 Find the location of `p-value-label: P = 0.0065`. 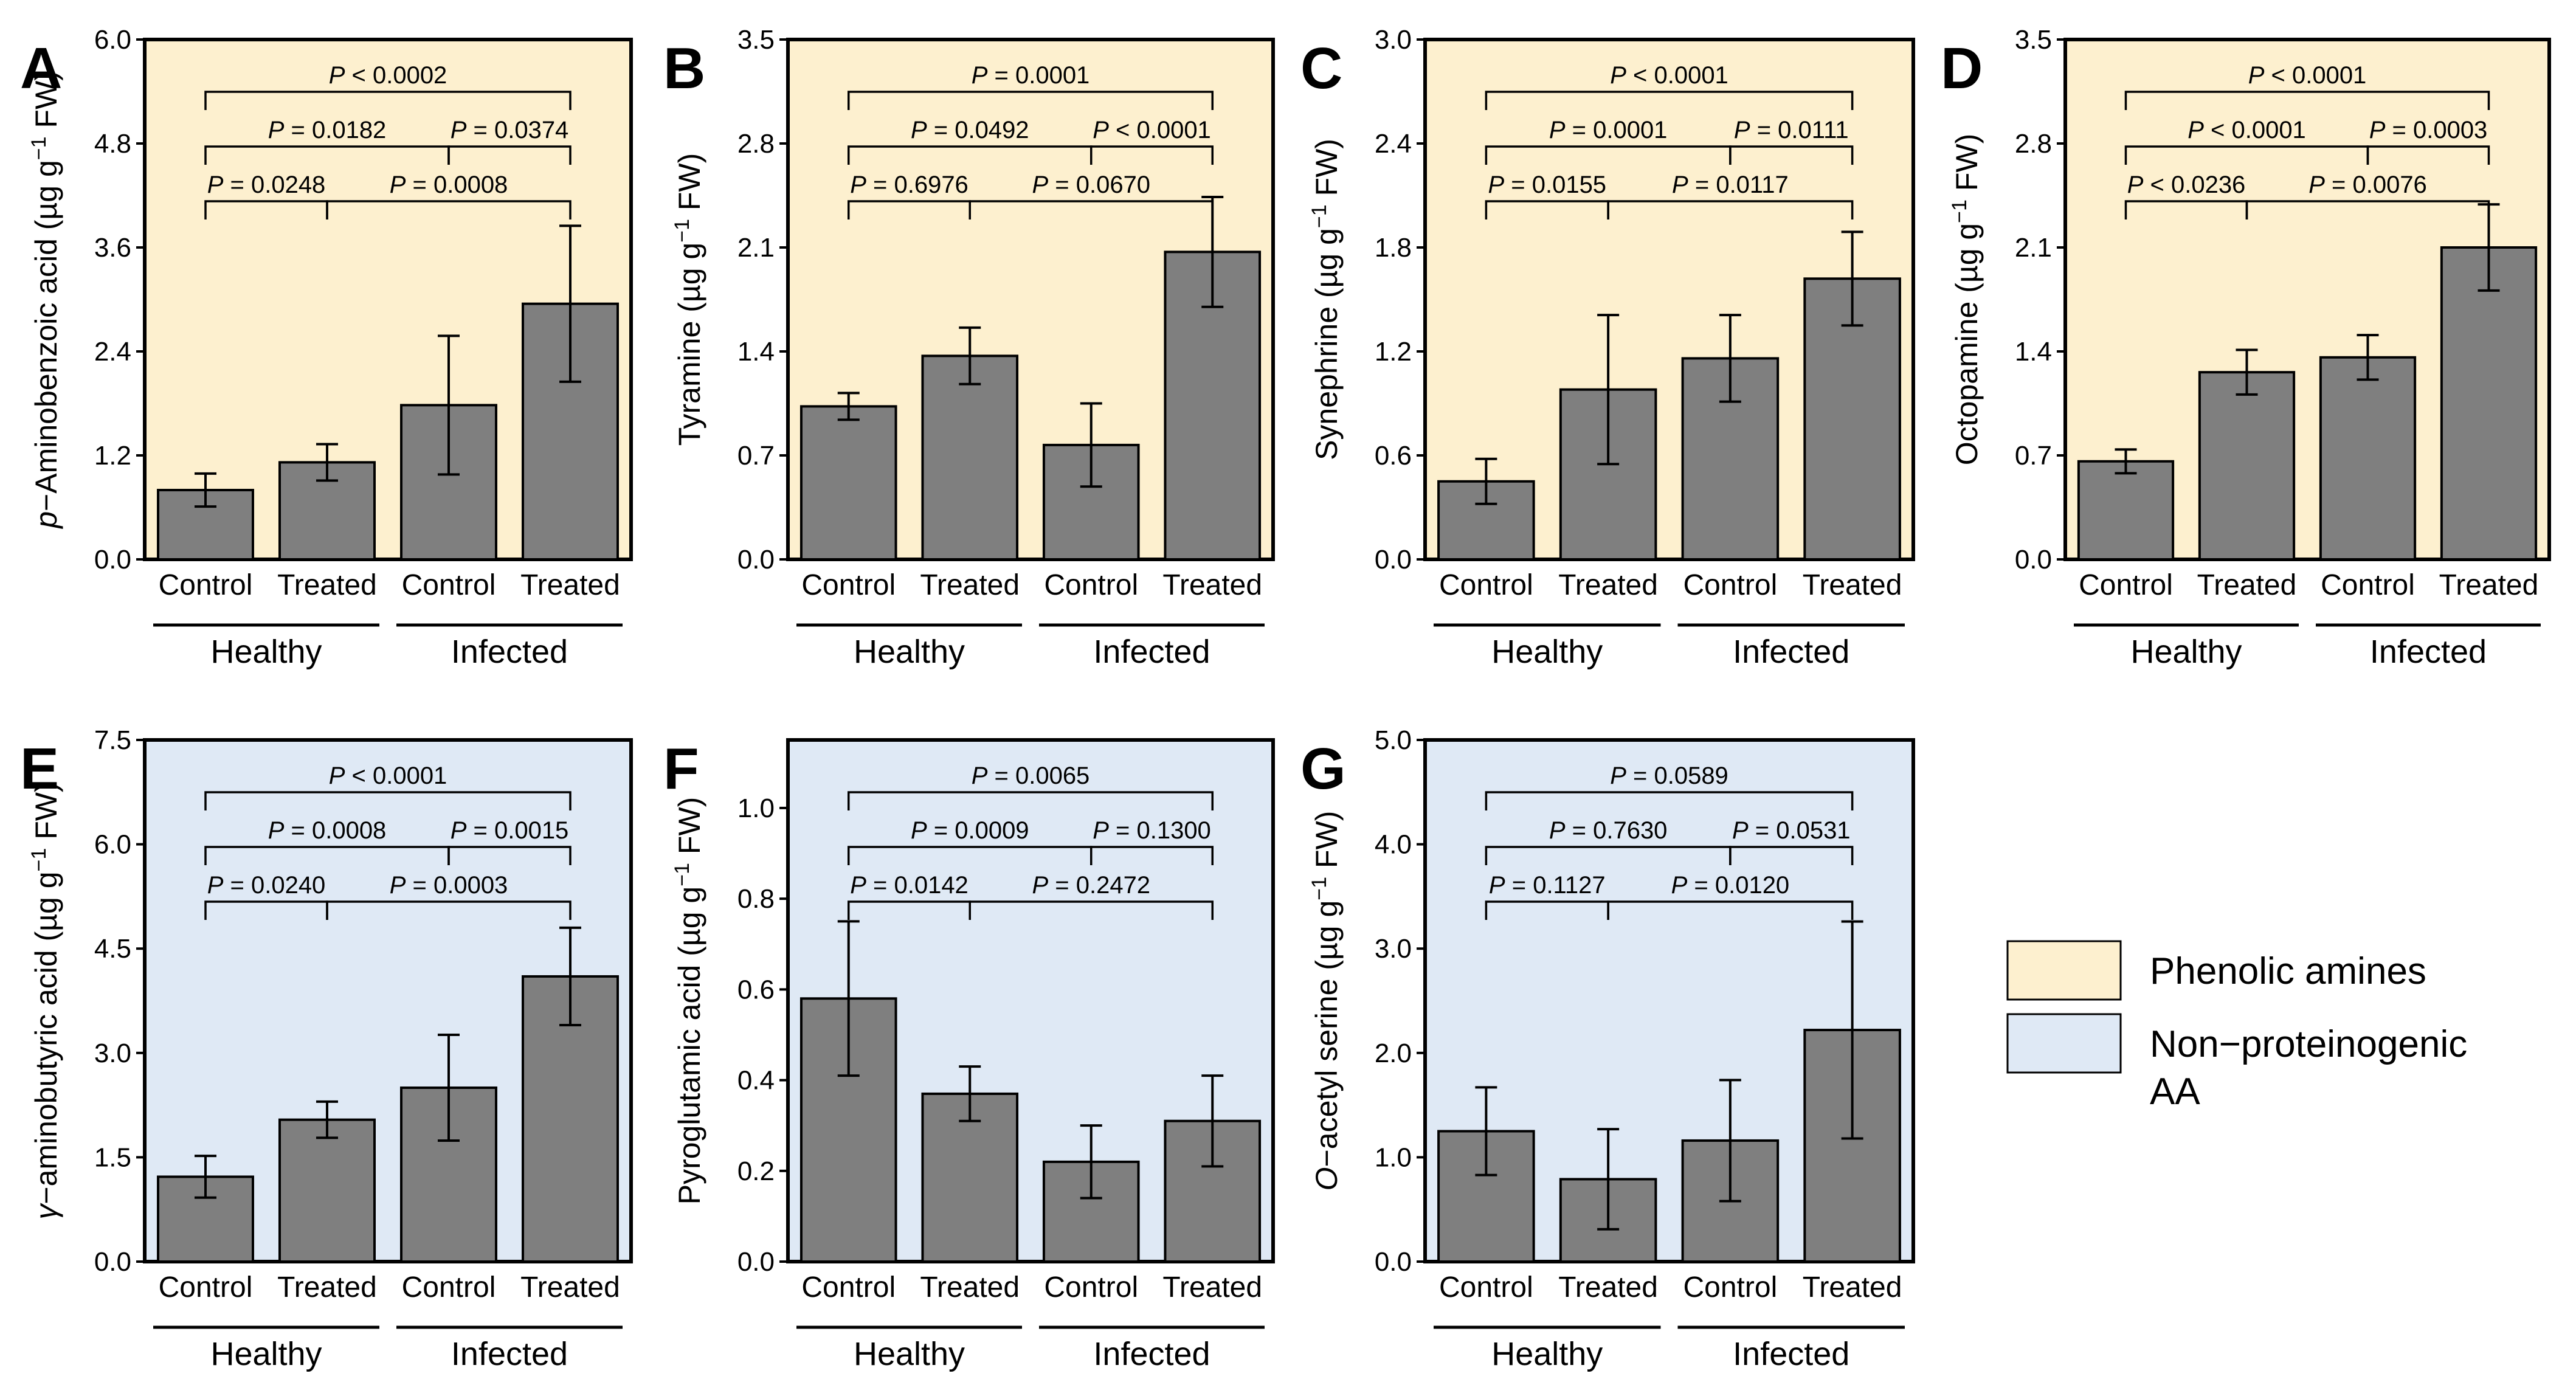

p-value-label: P = 0.0065 is located at coordinates (1031, 776).